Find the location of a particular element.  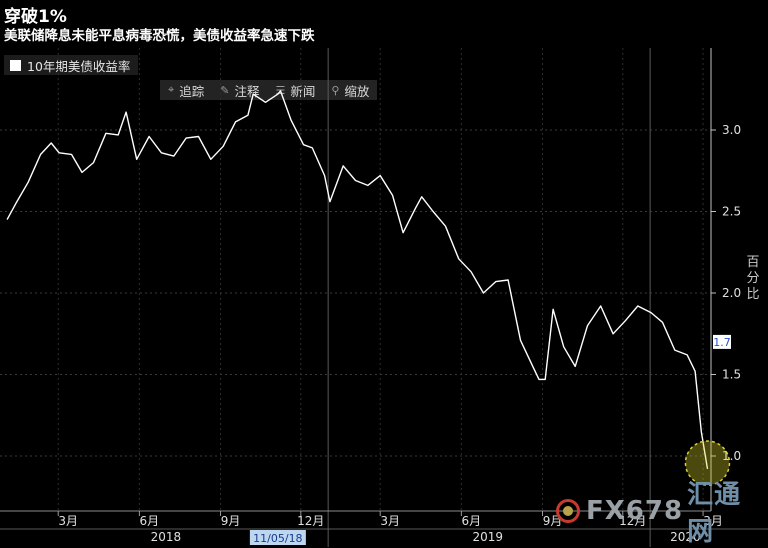

news-button: ☰ 新闻 is located at coordinates (295, 90).